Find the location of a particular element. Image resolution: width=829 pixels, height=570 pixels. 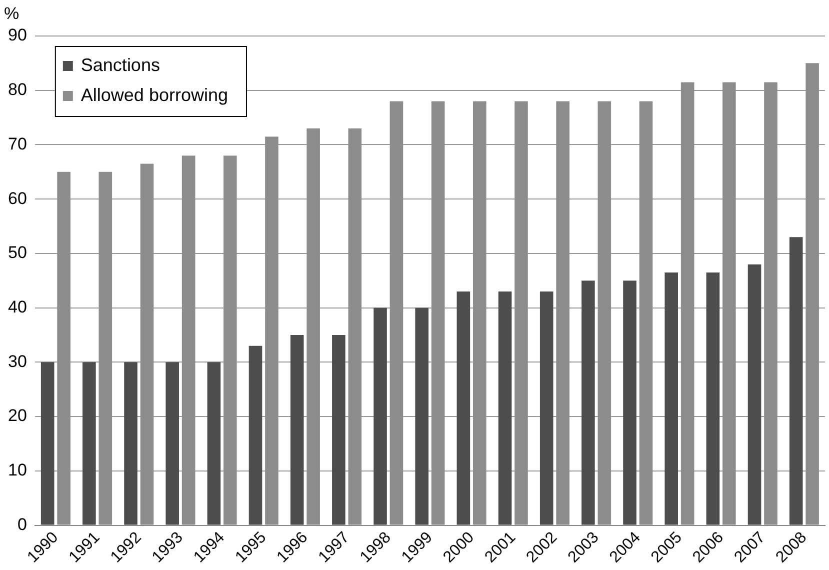

y-tick-label: 80 is located at coordinates (17, 90).